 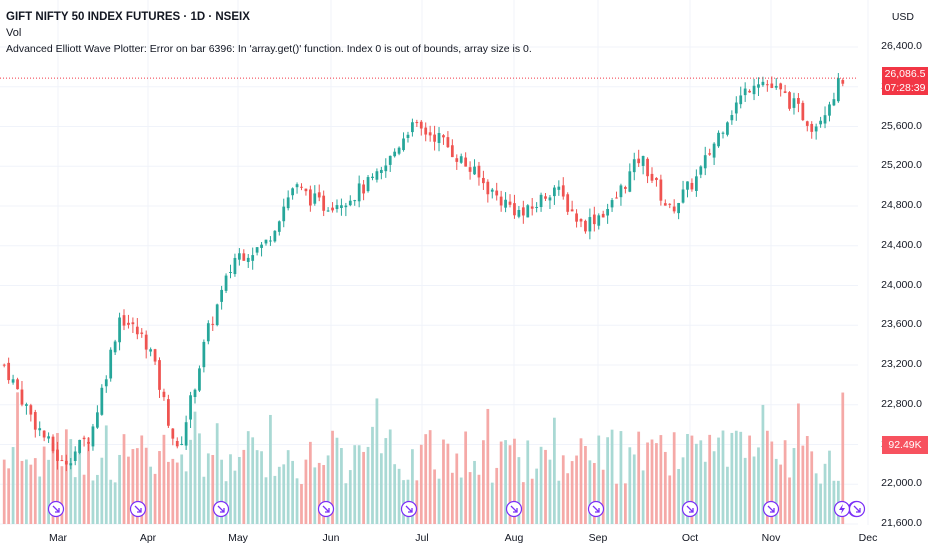 What do you see at coordinates (58, 538) in the screenshot?
I see `time-tick-label: Mar` at bounding box center [58, 538].